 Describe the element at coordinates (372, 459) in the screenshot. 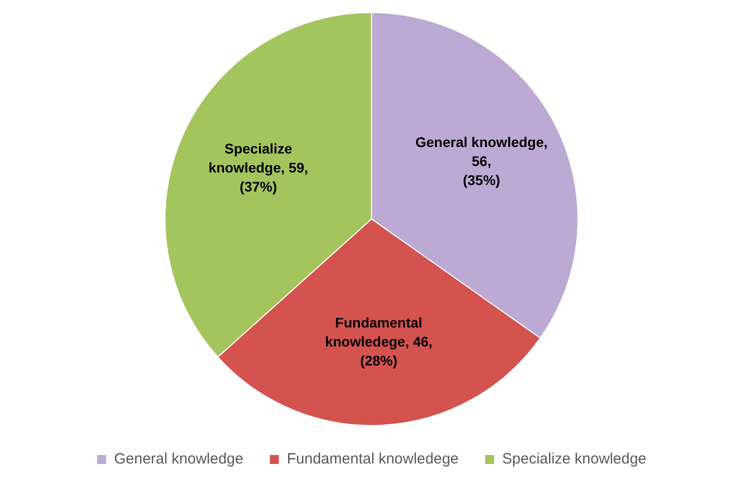

I see `legend-label: Fundamental knowledege` at that location.